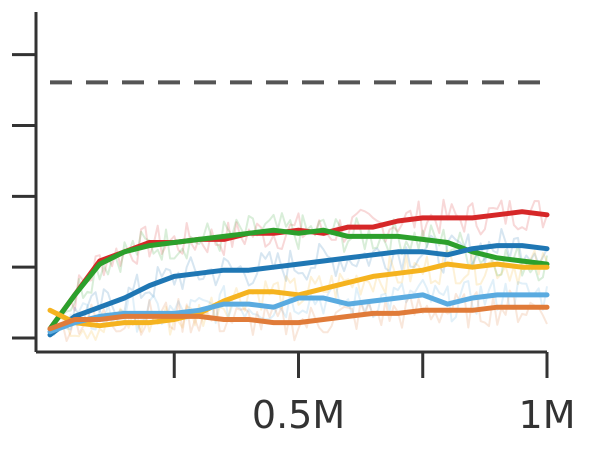  What do you see at coordinates (24, 196) in the screenshot?
I see `y-ticks` at bounding box center [24, 196].